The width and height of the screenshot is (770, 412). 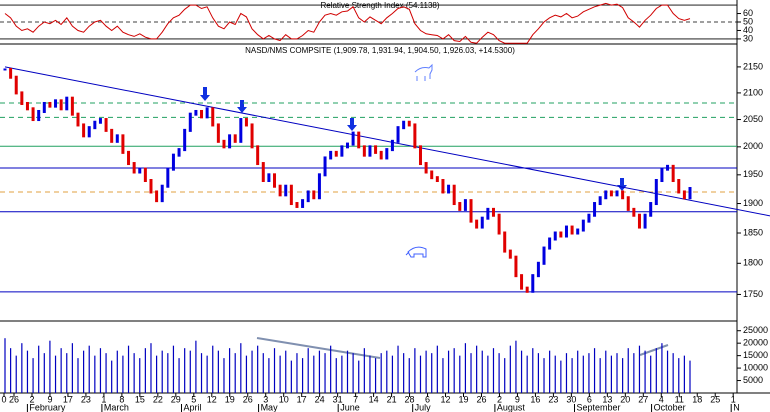 I want to click on x-tick-label: 25, so click(x=715, y=399).